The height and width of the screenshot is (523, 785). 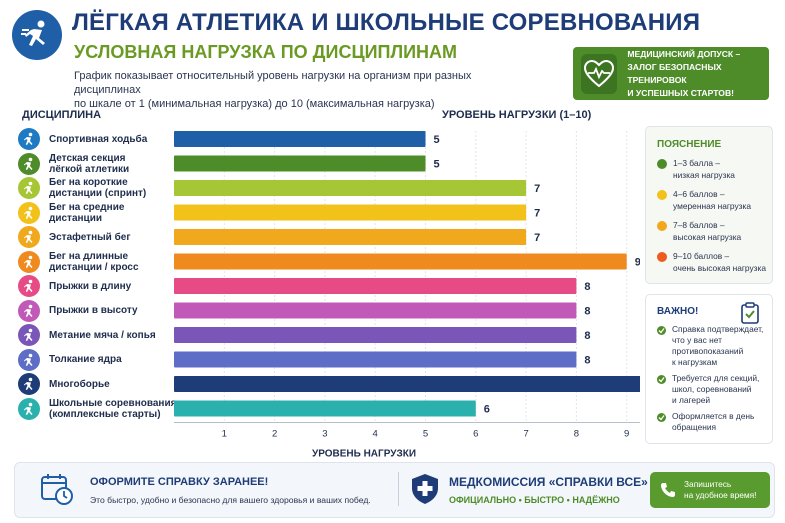 I want to click on important-item-1-line-3: противопоказаний, so click(x=708, y=351).